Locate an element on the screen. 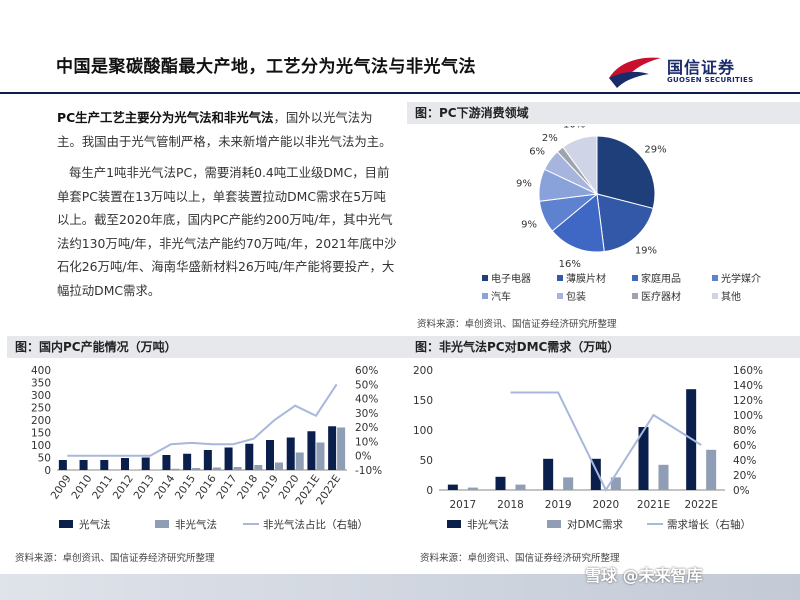  y-left-tick: 400 is located at coordinates (41, 371).